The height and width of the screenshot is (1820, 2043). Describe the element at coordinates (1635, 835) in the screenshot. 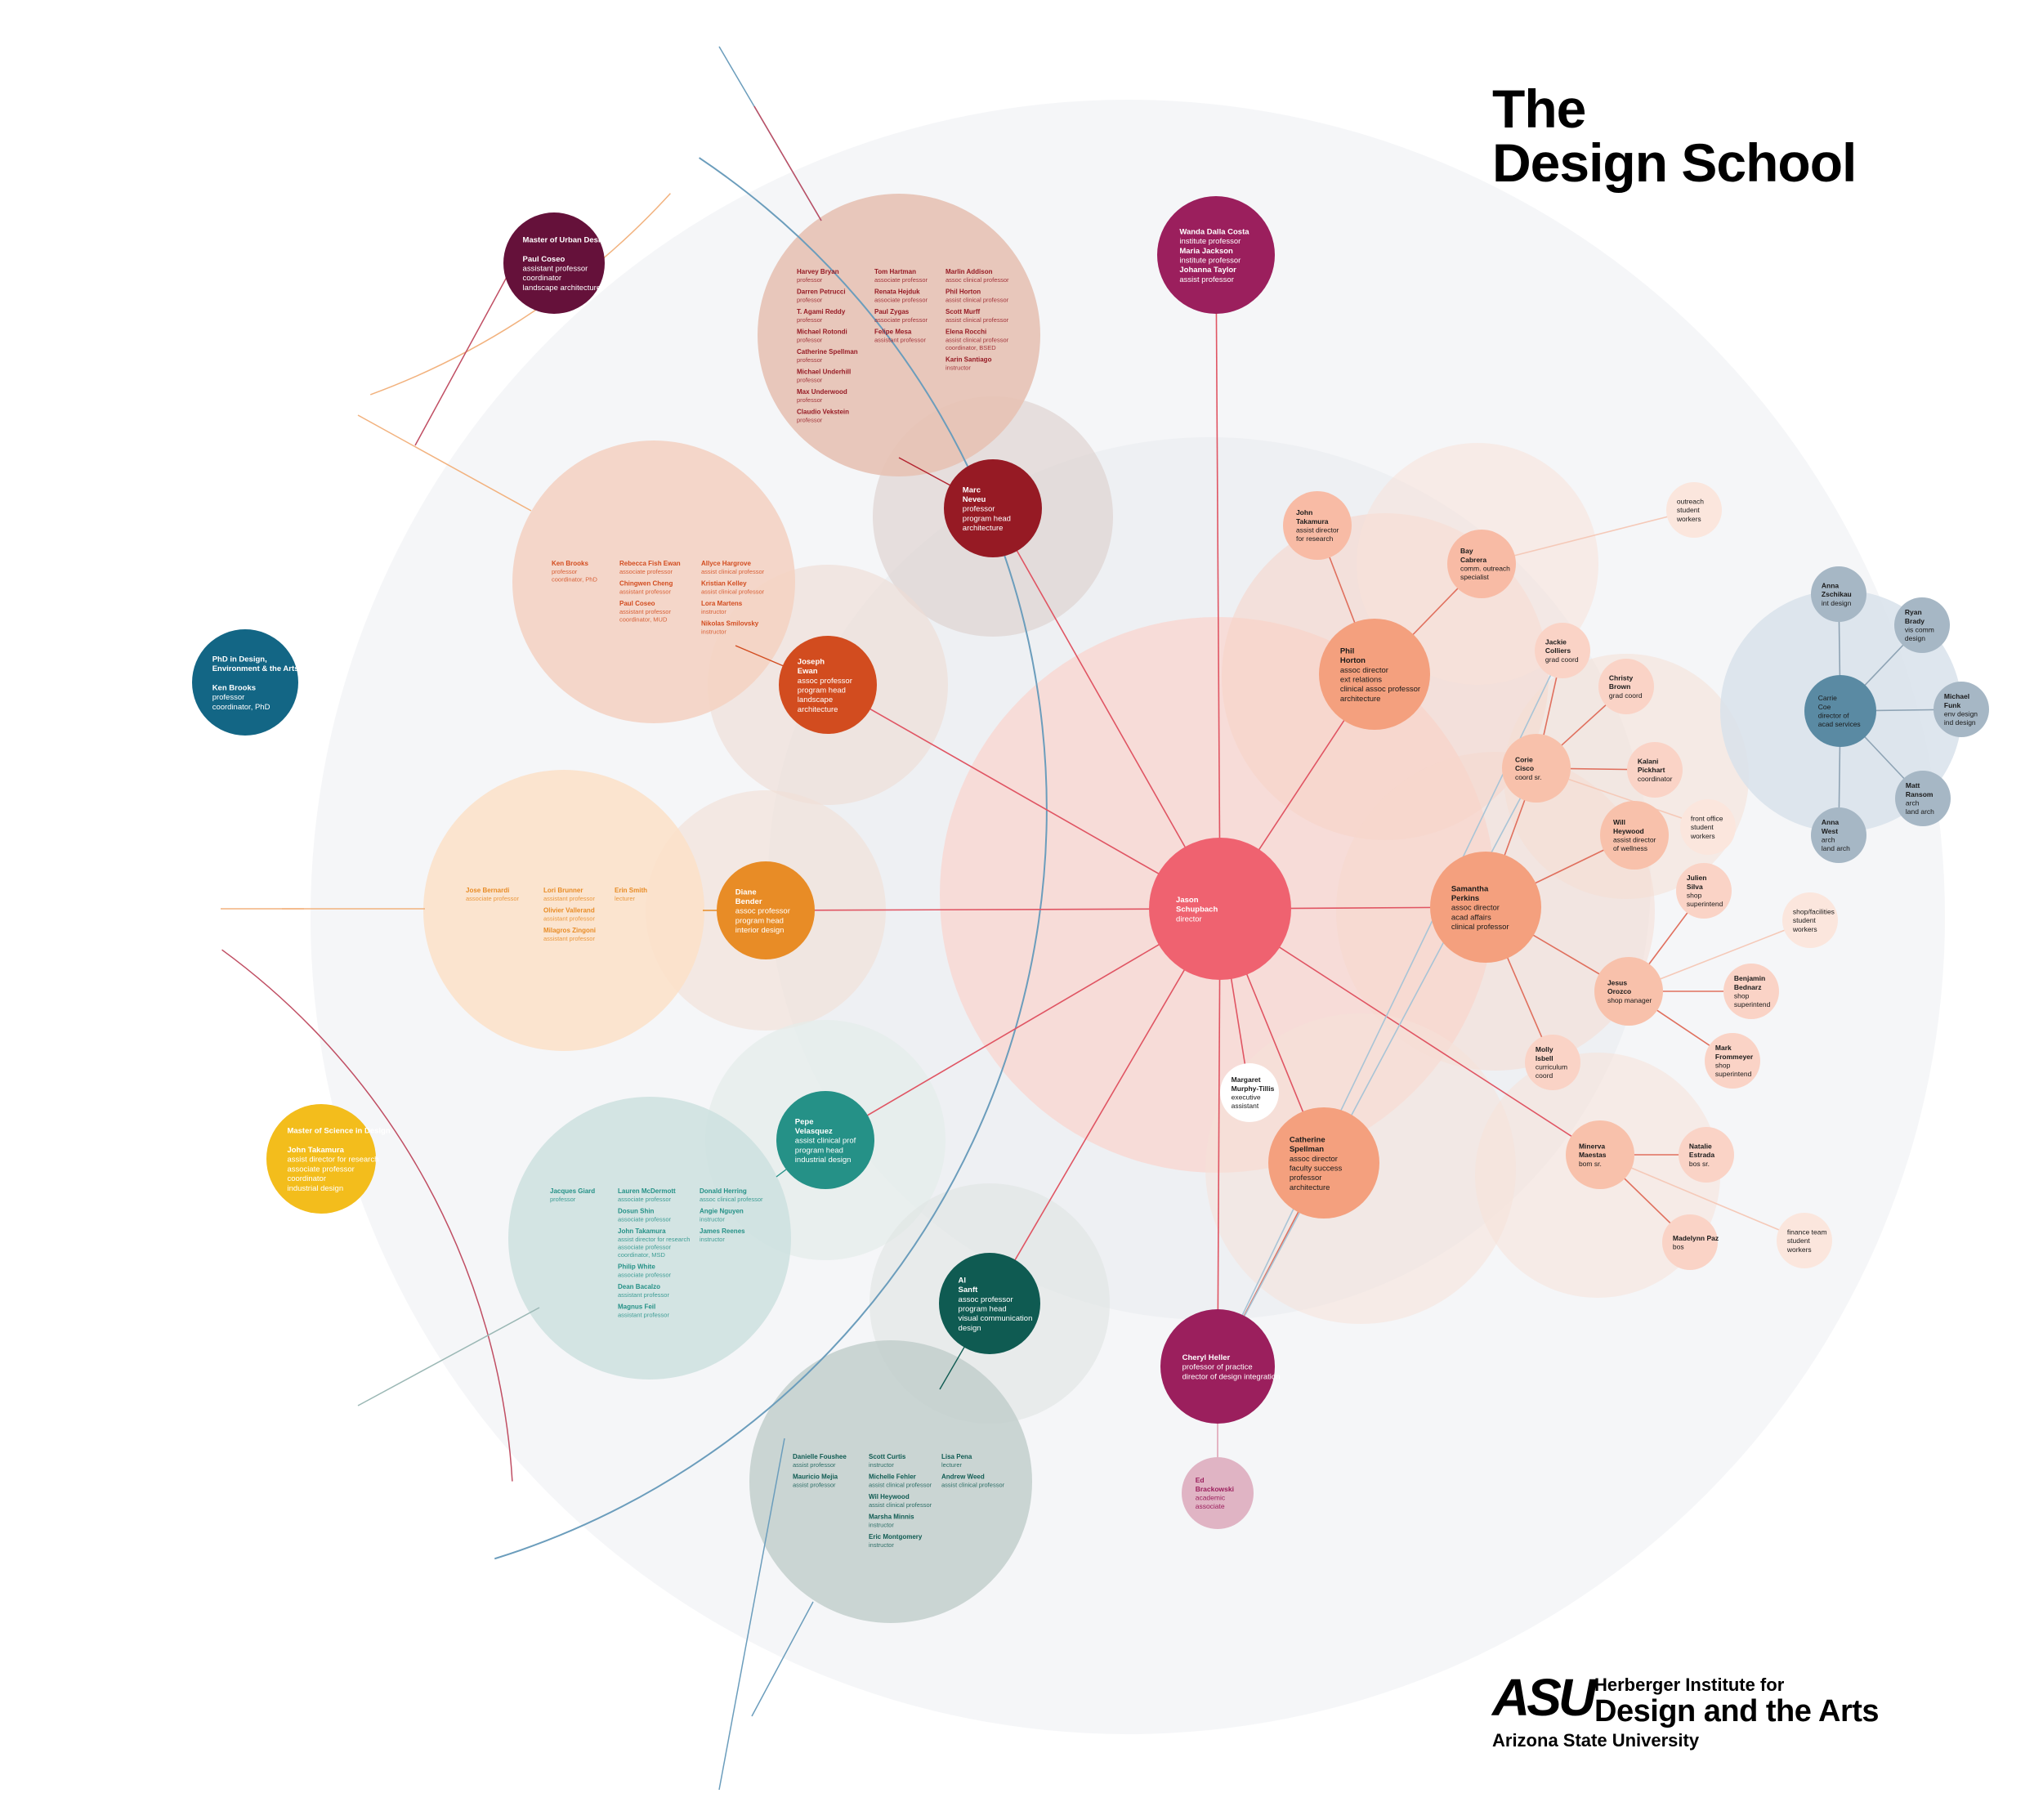

I see `node-circle-will` at that location.